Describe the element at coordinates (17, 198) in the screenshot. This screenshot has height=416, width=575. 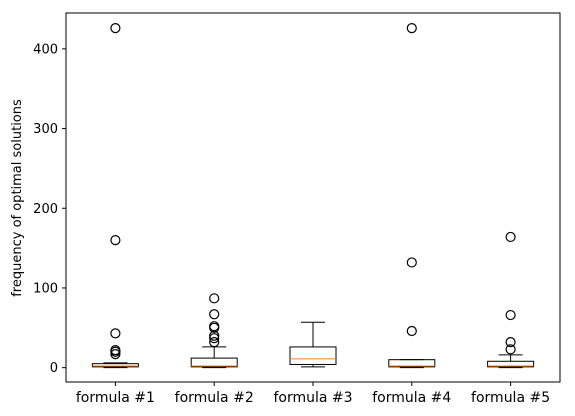
I see `y-axis-label: frequency of optimal solutions` at that location.